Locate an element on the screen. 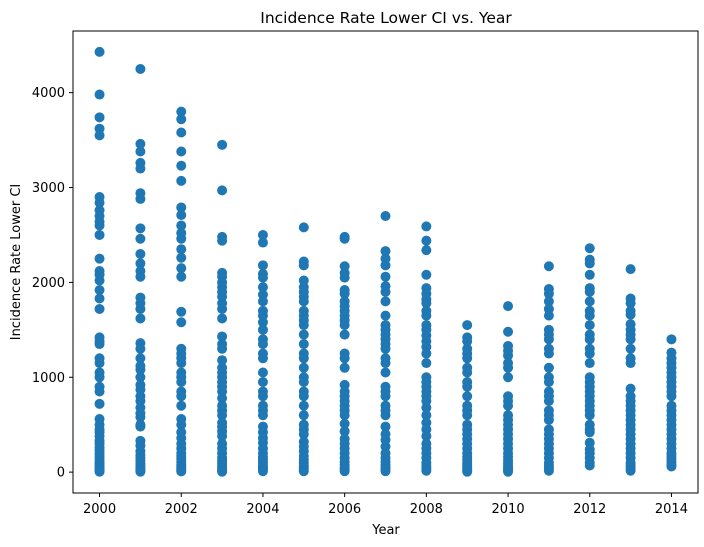  y-tick-label: 0 is located at coordinates (61, 473).